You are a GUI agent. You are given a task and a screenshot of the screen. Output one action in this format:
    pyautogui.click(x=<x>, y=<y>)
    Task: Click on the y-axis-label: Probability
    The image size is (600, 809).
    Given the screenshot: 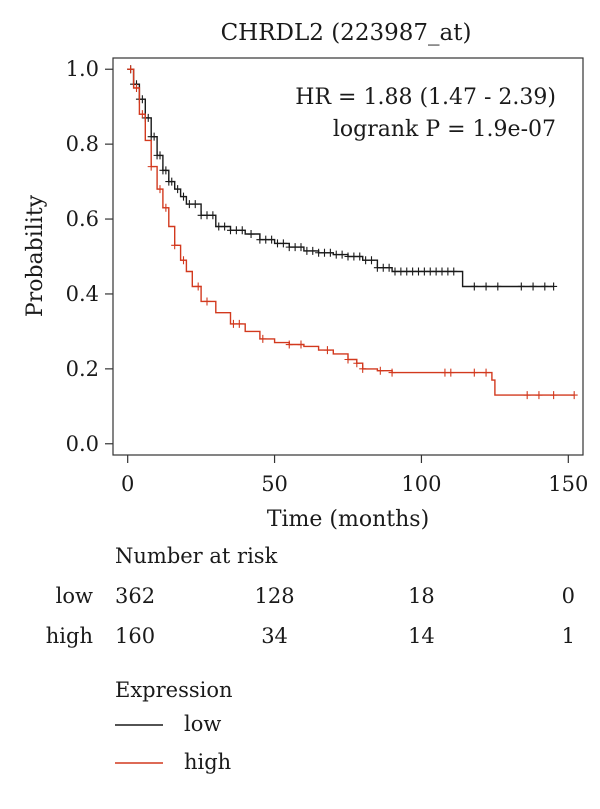 What is the action you would take?
    pyautogui.click(x=35, y=255)
    